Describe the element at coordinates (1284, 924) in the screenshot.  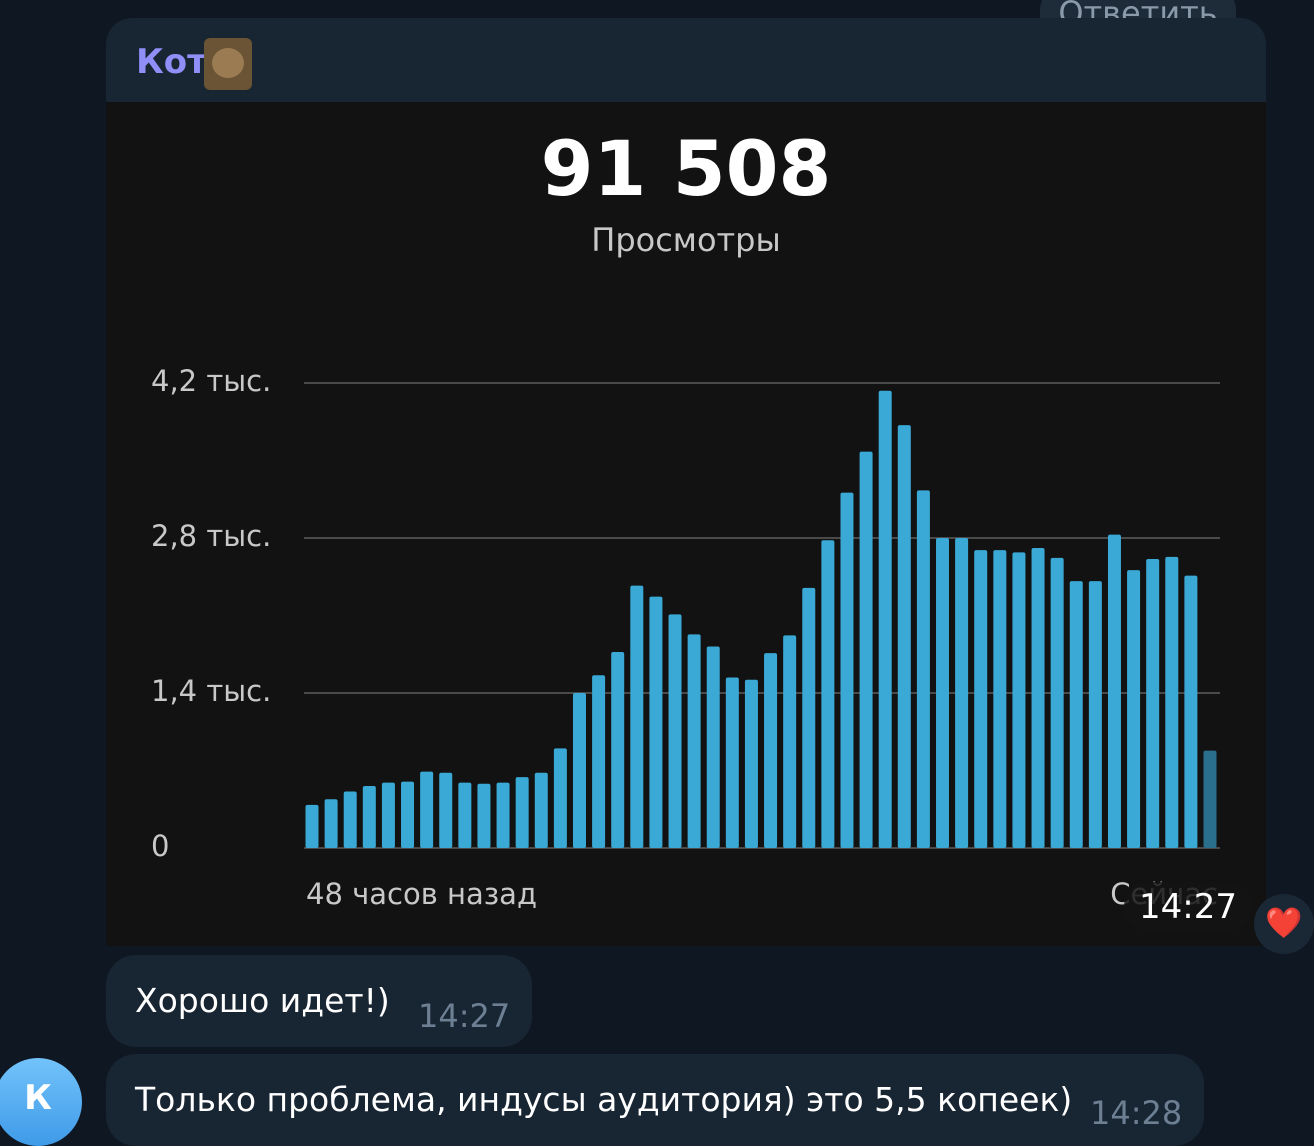
I see `reaction: ❤️` at that location.